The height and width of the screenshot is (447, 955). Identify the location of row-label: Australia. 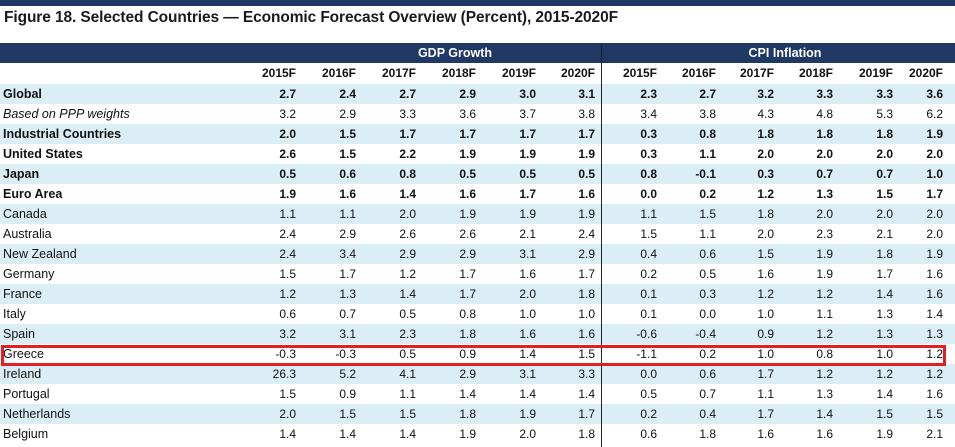
(27, 234).